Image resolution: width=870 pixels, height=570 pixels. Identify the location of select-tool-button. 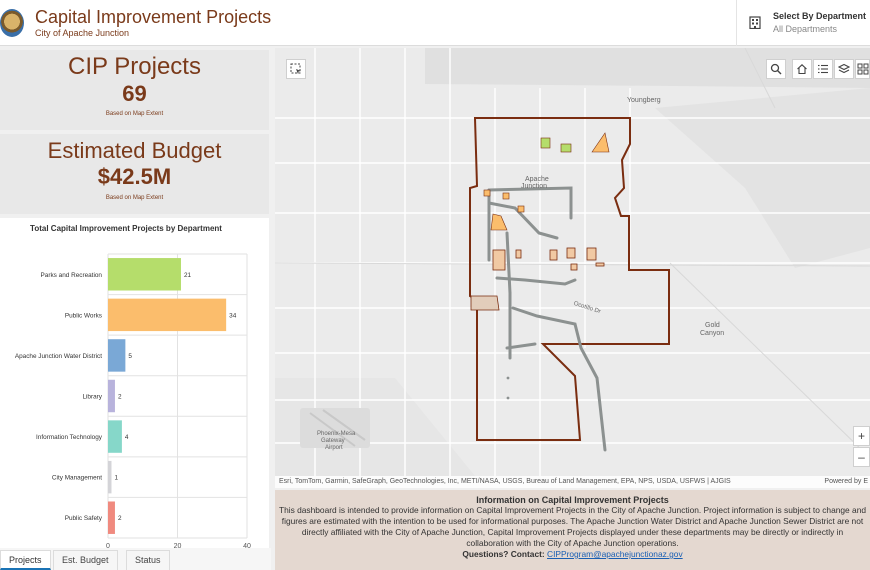
(296, 69).